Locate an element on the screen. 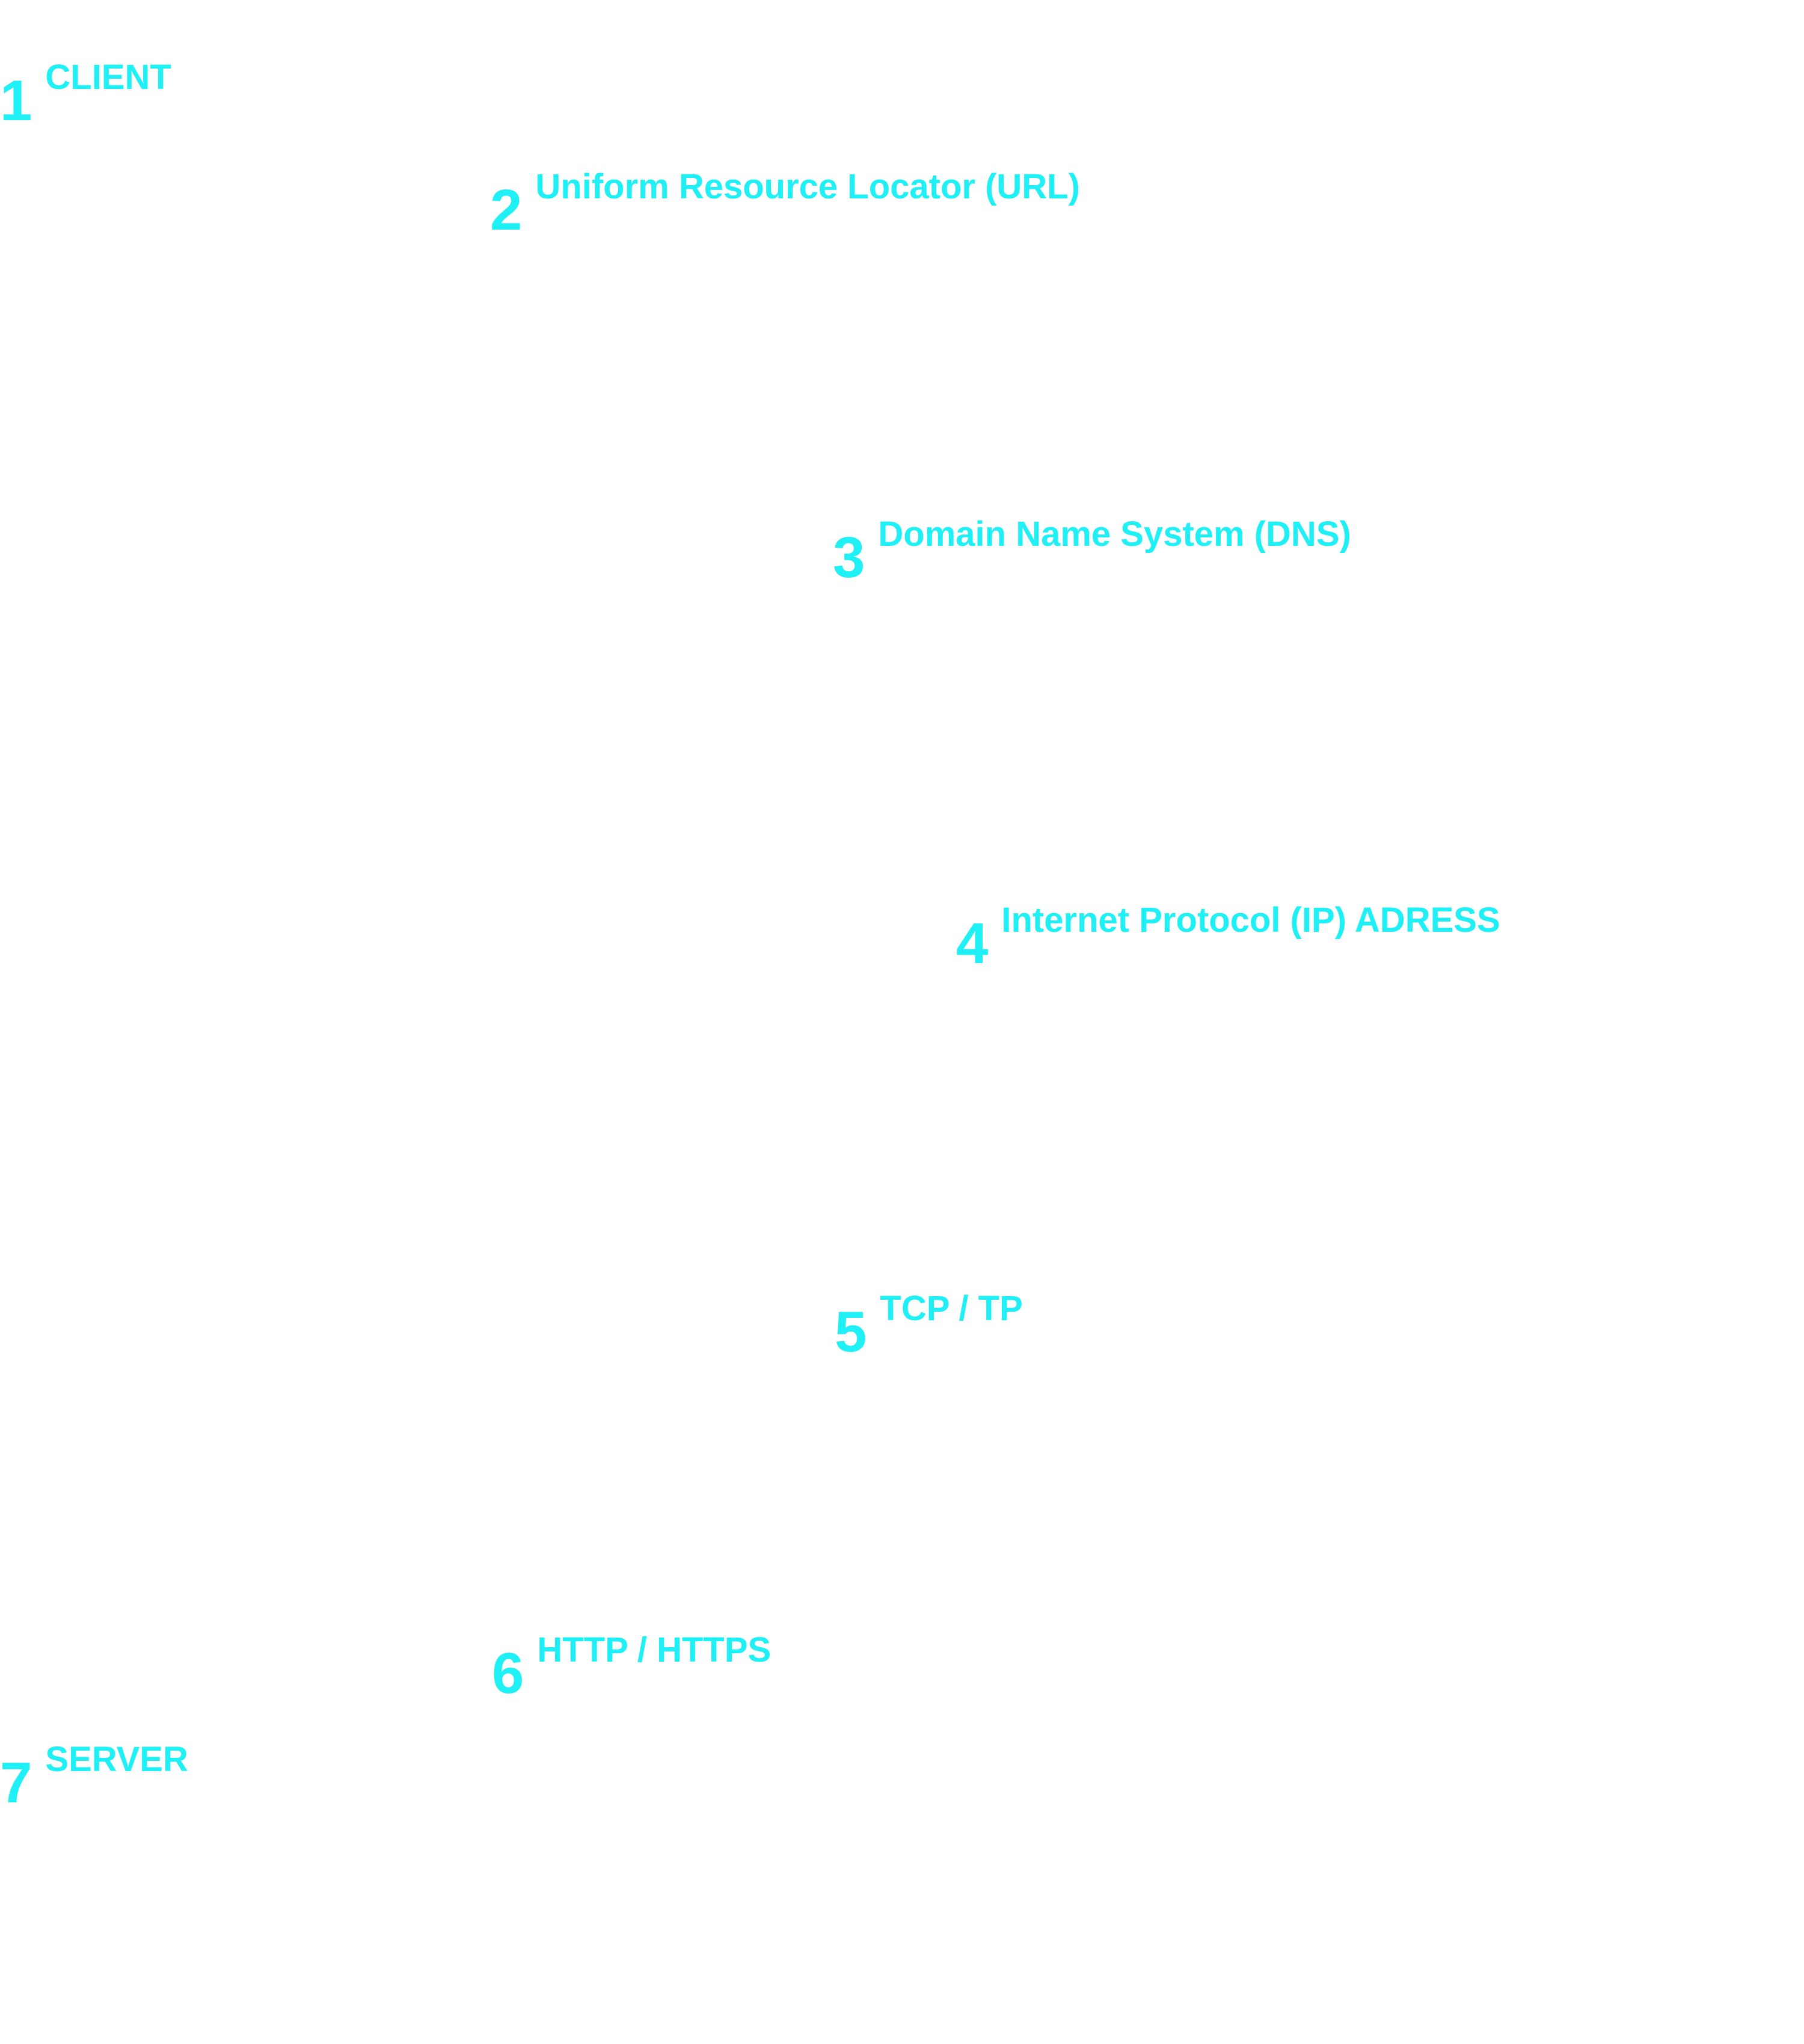 Image resolution: width=1804 pixels, height=2044 pixels. step-5-tcp: 5 TCP / TP is located at coordinates (929, 1326).